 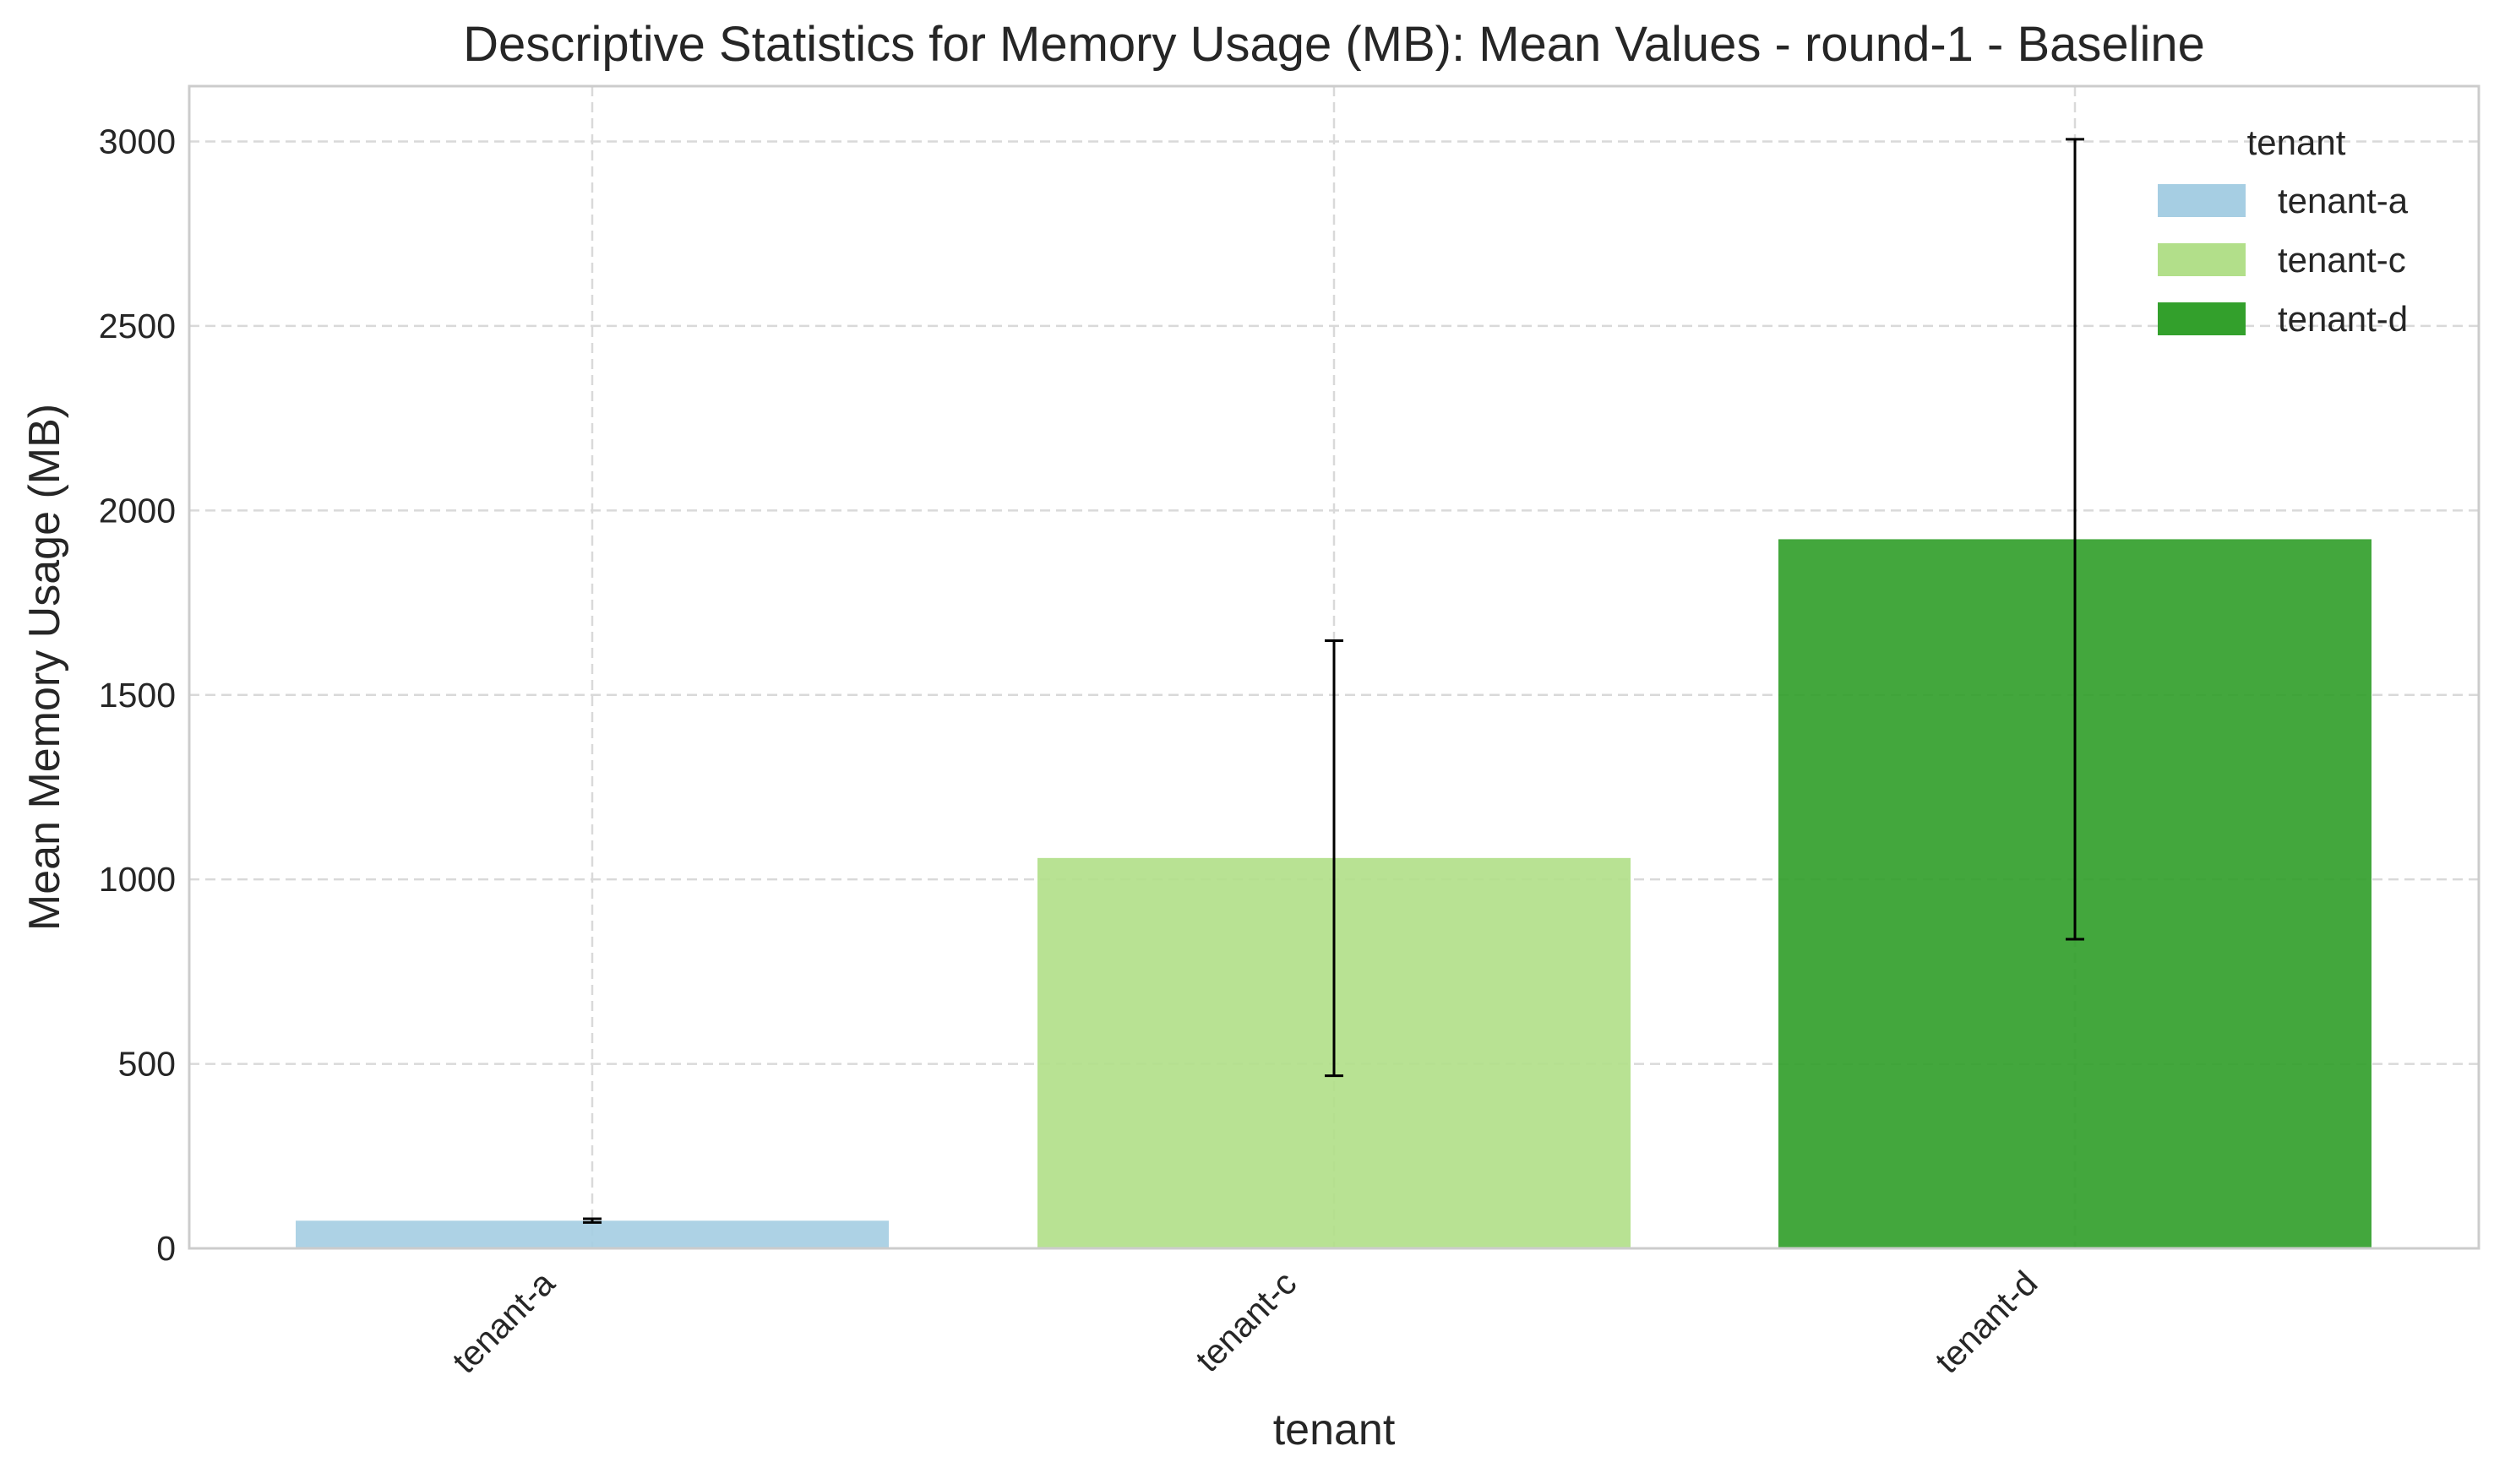 I want to click on x-tick-label: tenant-a, so click(x=503, y=1322).